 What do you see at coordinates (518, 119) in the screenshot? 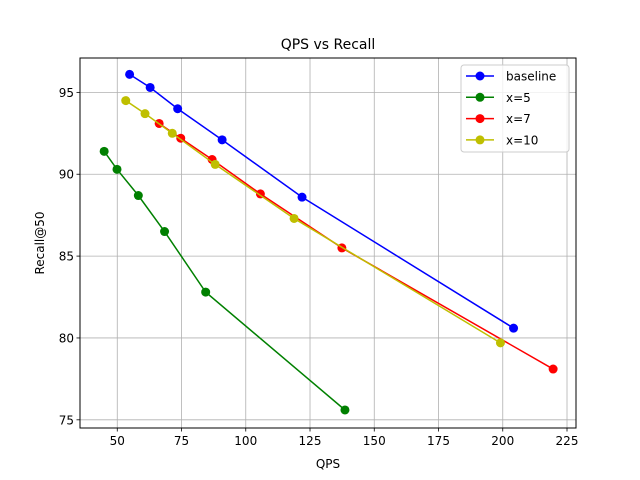
I see `legend-label-x-7: x=7` at bounding box center [518, 119].